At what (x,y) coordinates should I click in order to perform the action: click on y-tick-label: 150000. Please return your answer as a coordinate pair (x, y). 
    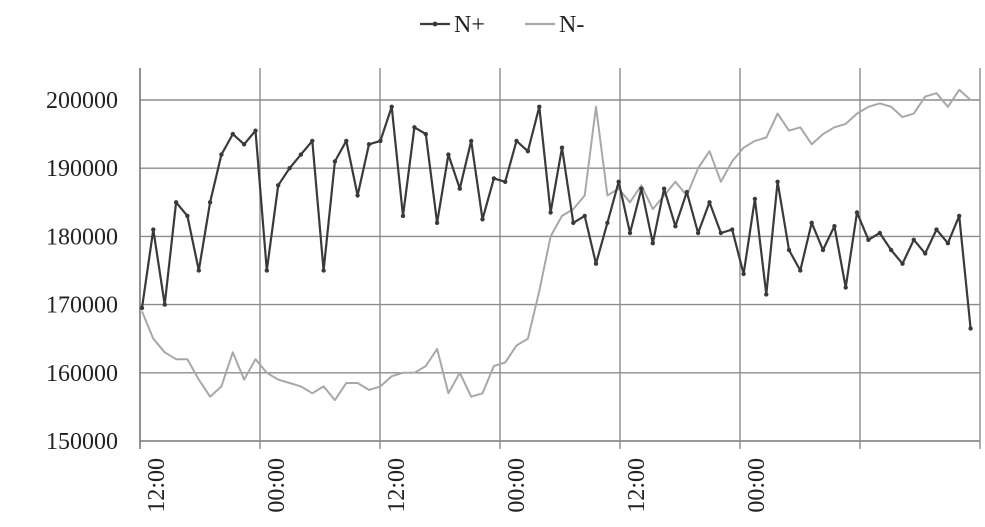
    Looking at the image, I should click on (82, 442).